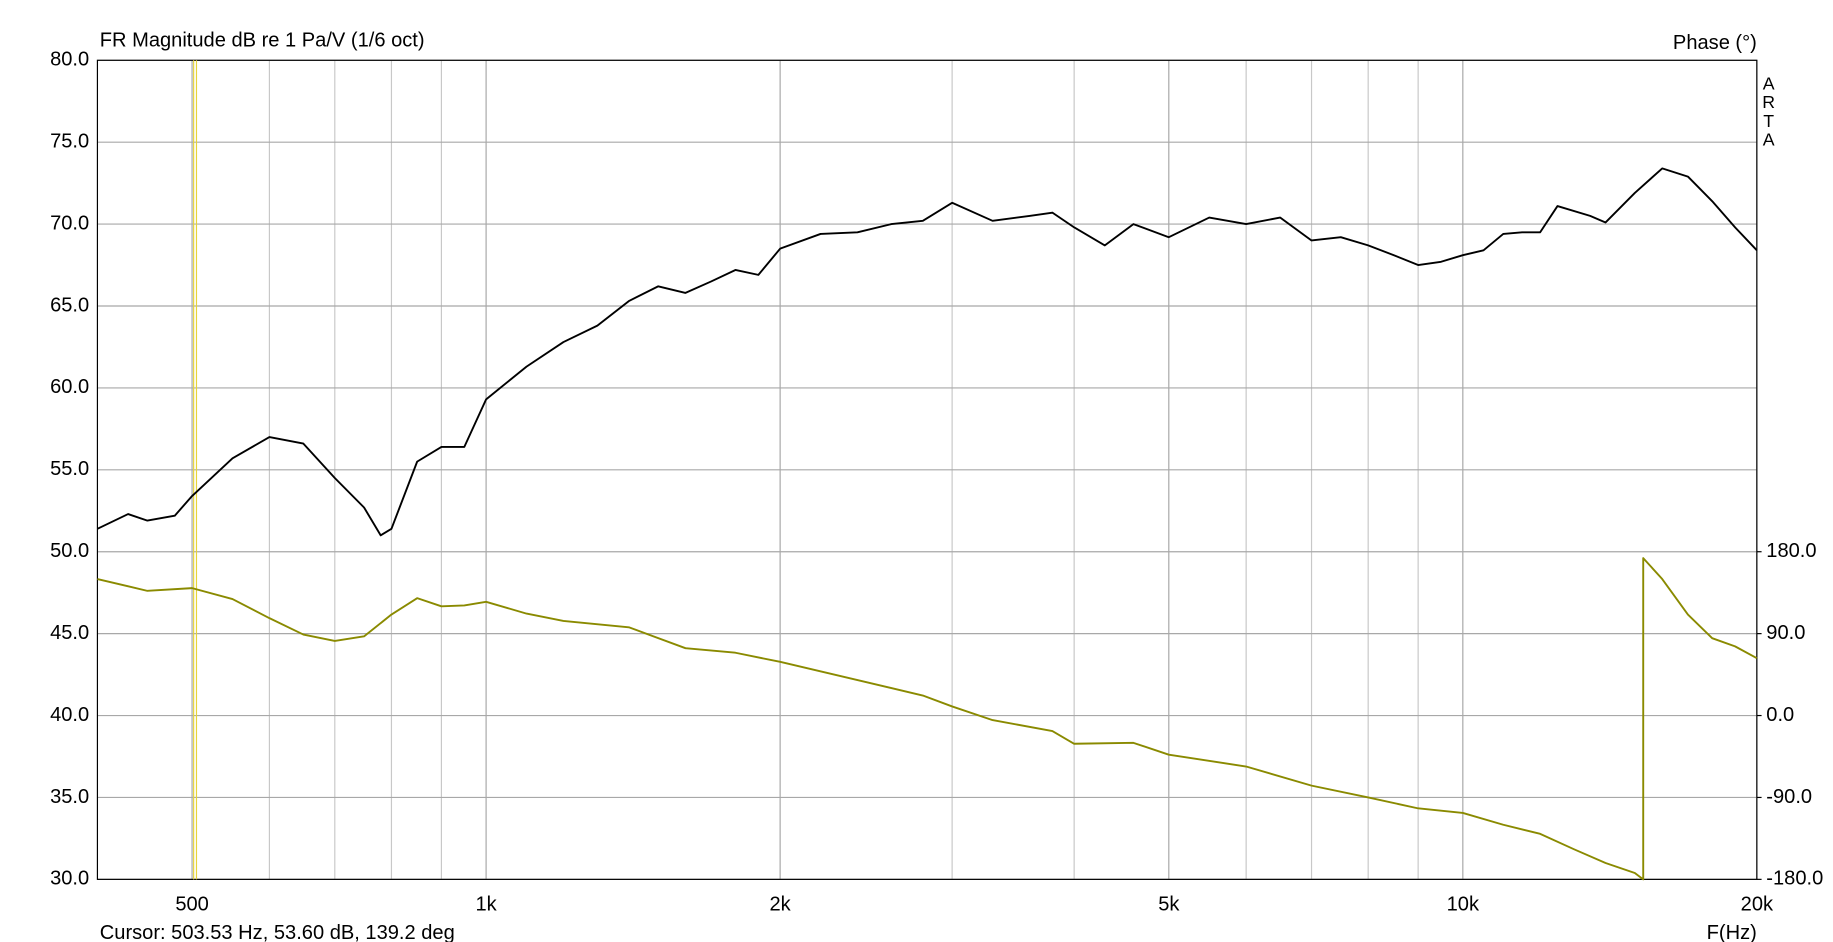  Describe the element at coordinates (69, 633) in the screenshot. I see `y-tick-label: 45.0` at that location.